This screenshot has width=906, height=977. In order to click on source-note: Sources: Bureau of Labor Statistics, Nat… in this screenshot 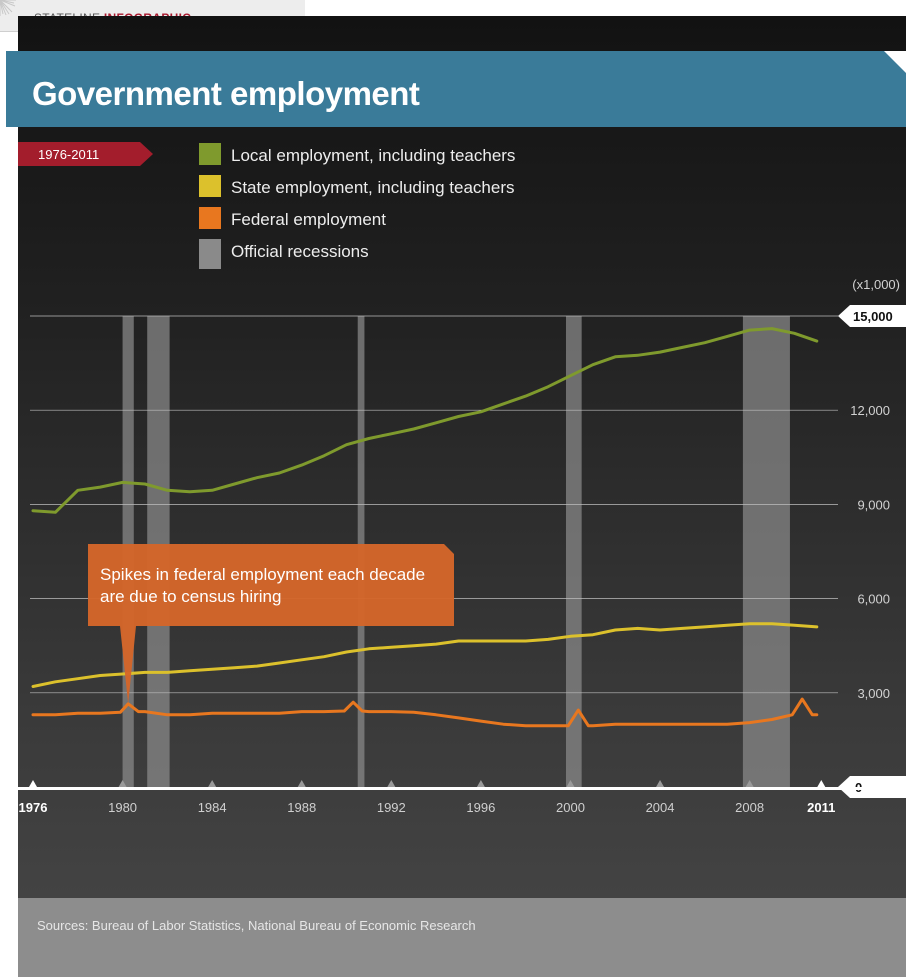, I will do `click(256, 925)`.